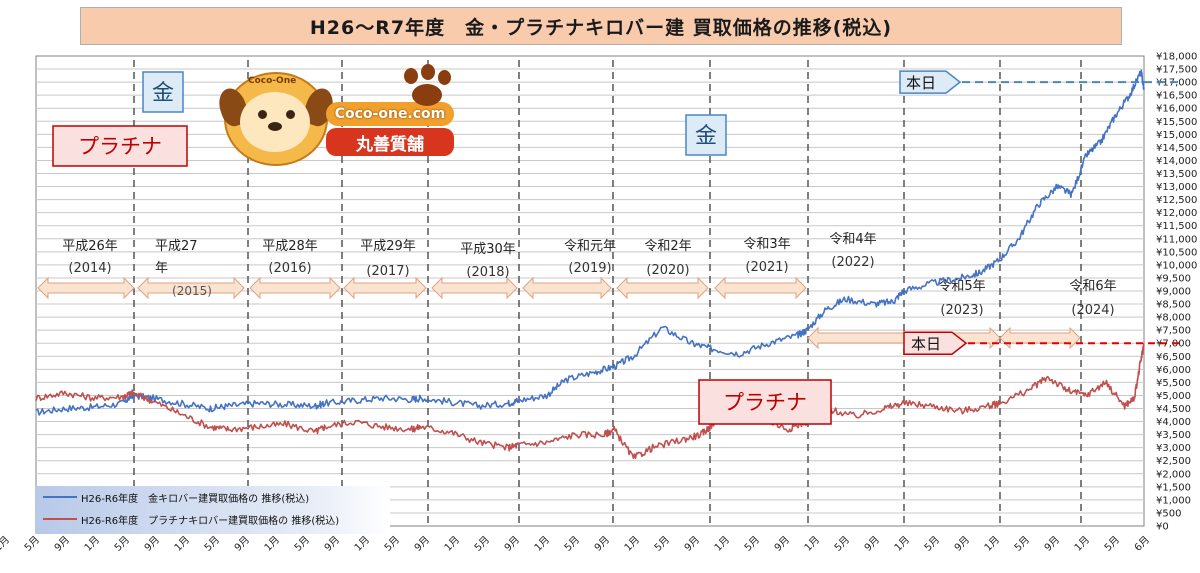  I want to click on y-tick-label: ¥6,500, so click(1173, 357).